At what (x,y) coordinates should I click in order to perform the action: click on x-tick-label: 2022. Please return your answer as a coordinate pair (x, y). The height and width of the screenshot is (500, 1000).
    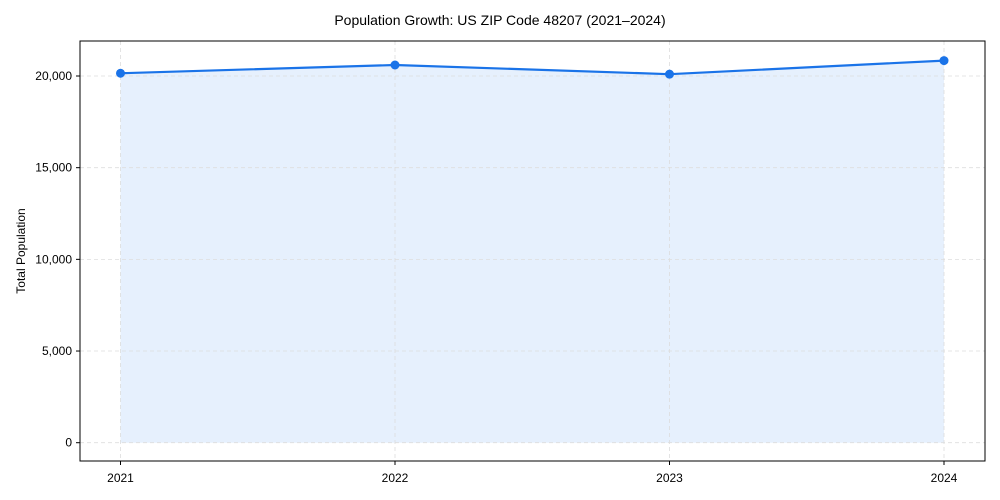
    Looking at the image, I should click on (395, 478).